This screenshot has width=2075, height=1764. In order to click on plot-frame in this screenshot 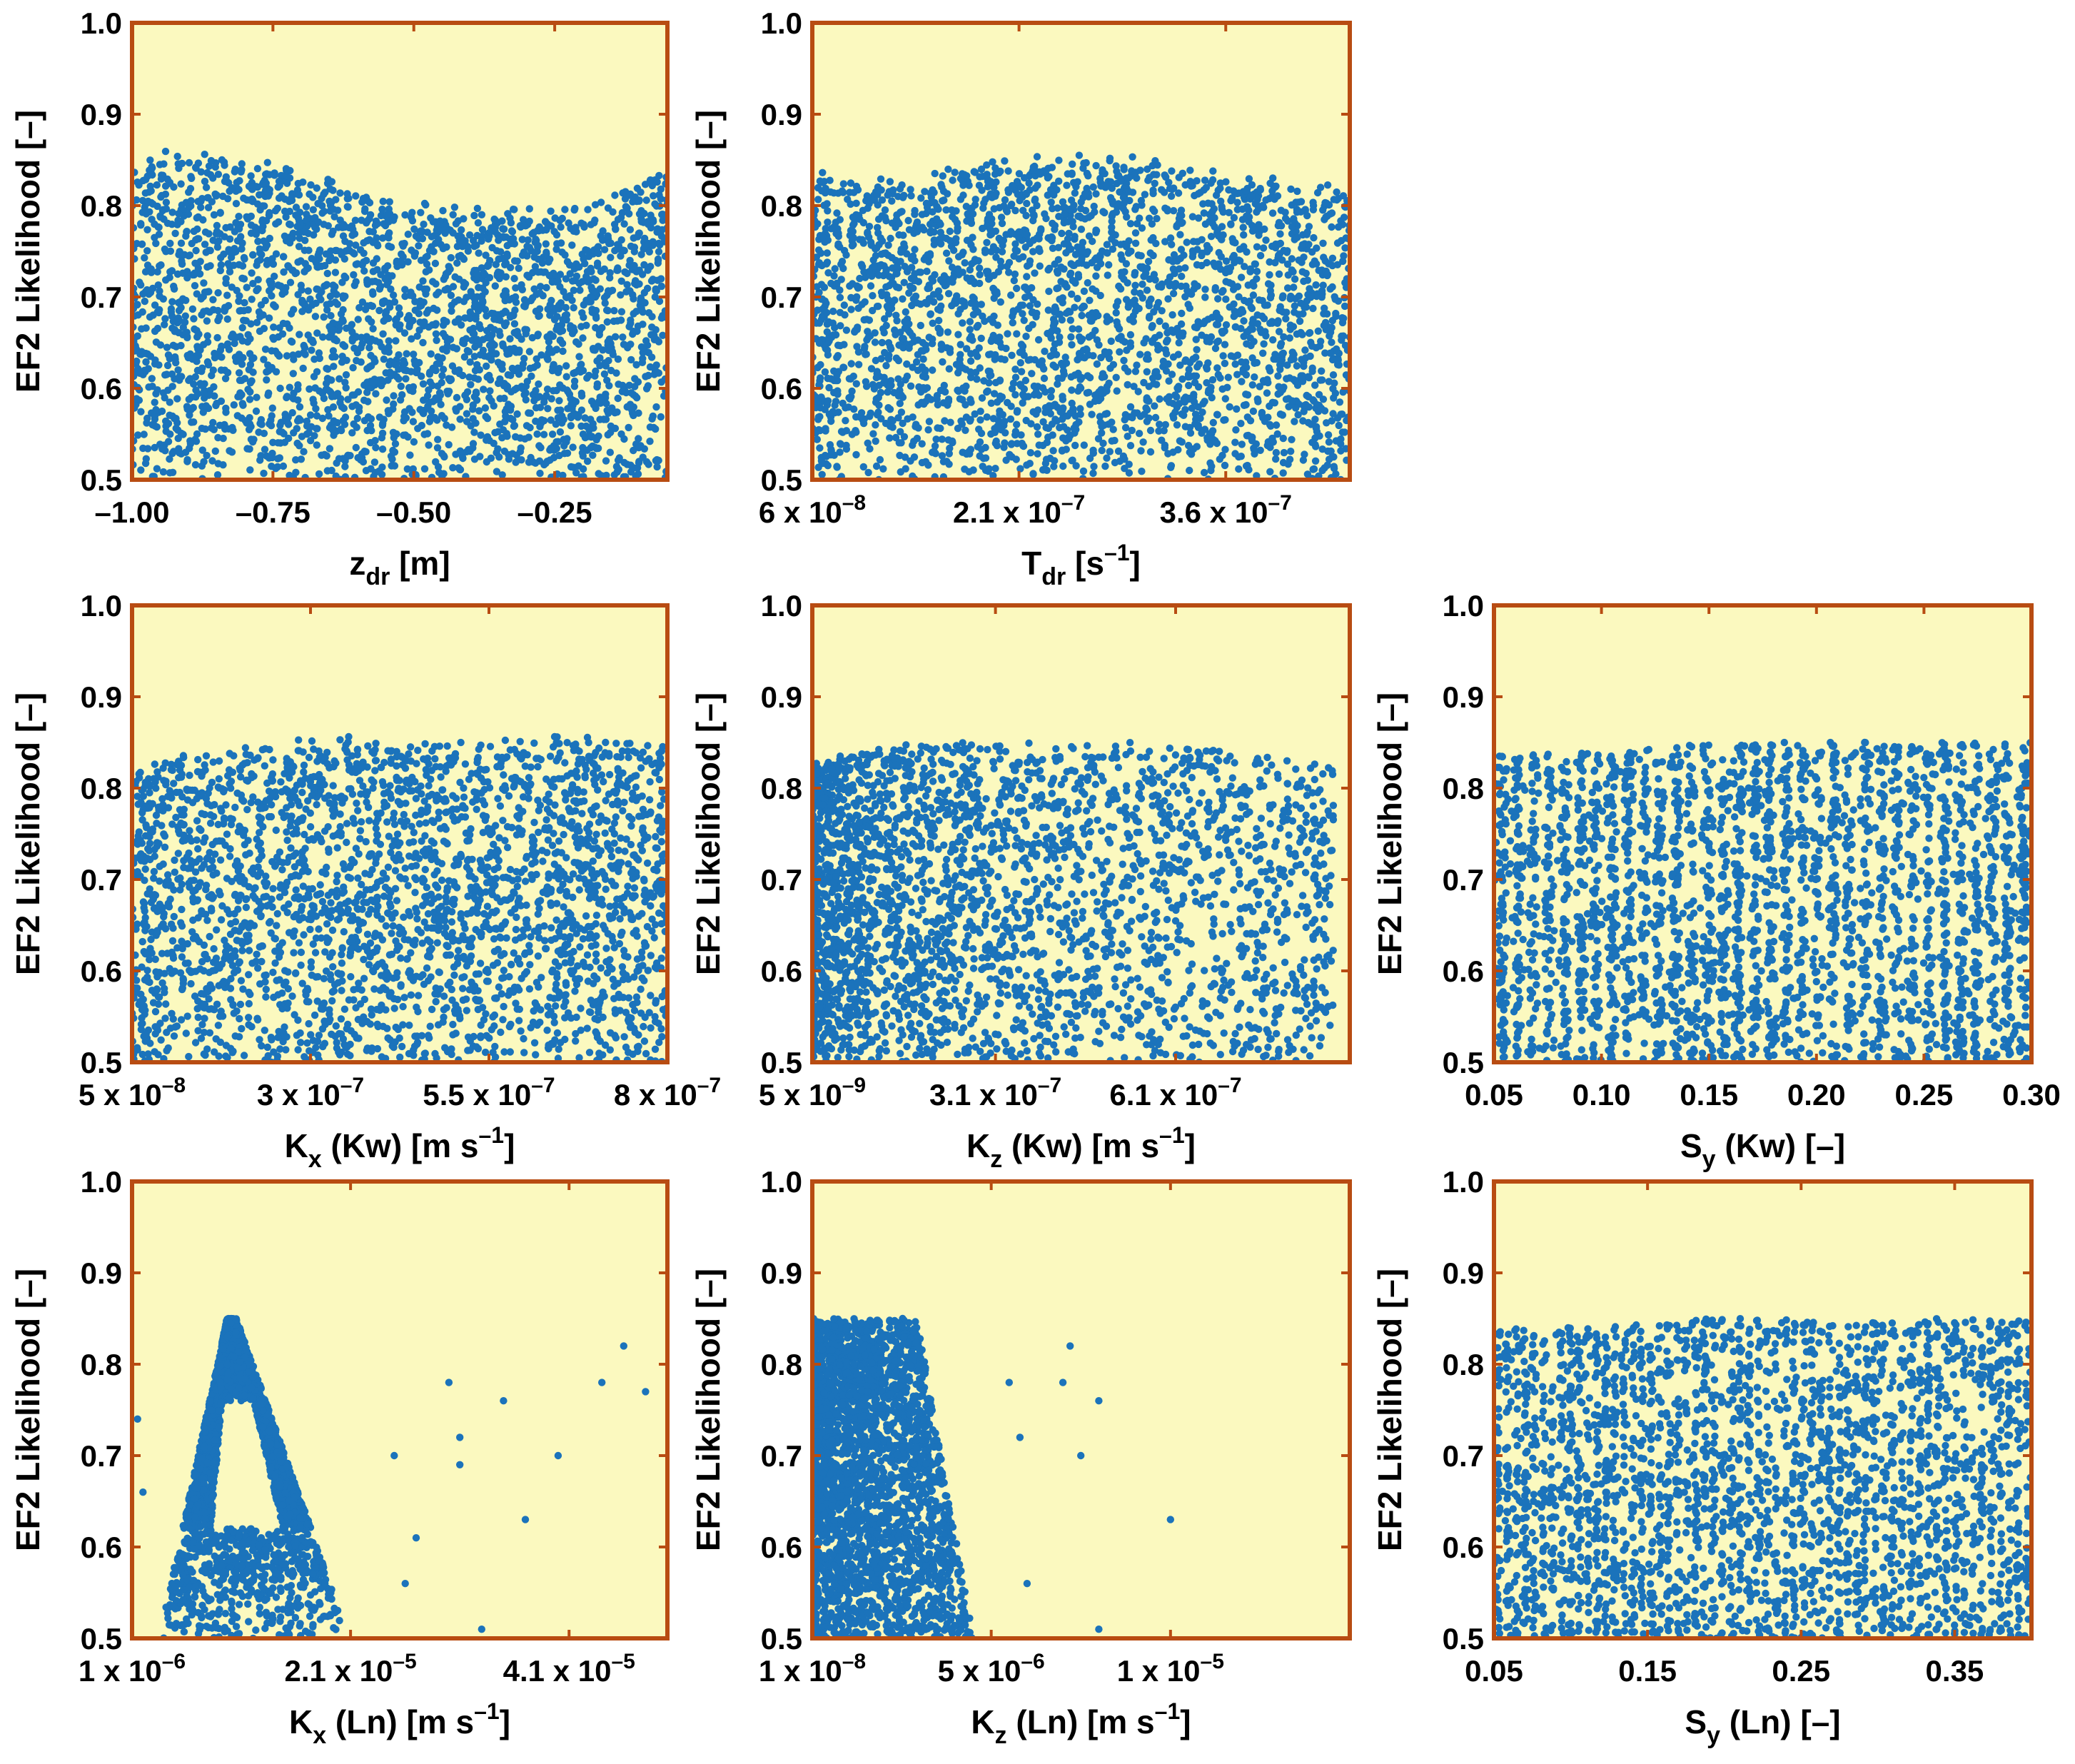, I will do `click(400, 251)`.